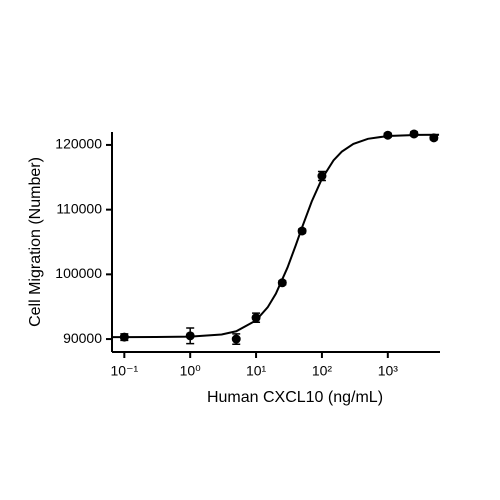  Describe the element at coordinates (125, 371) in the screenshot. I see `x-tick-label: 10⁻¹` at that location.